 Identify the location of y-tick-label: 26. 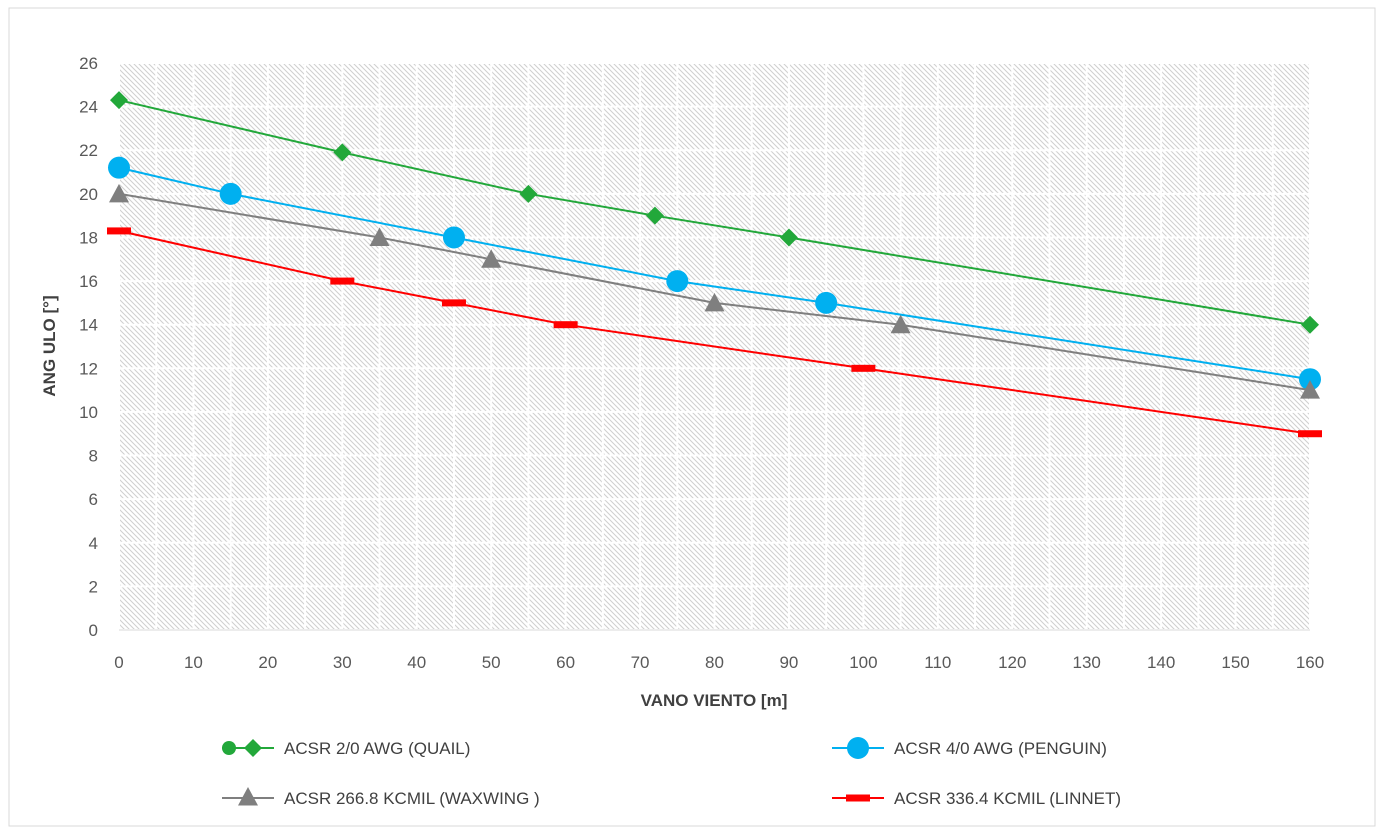
(88, 63).